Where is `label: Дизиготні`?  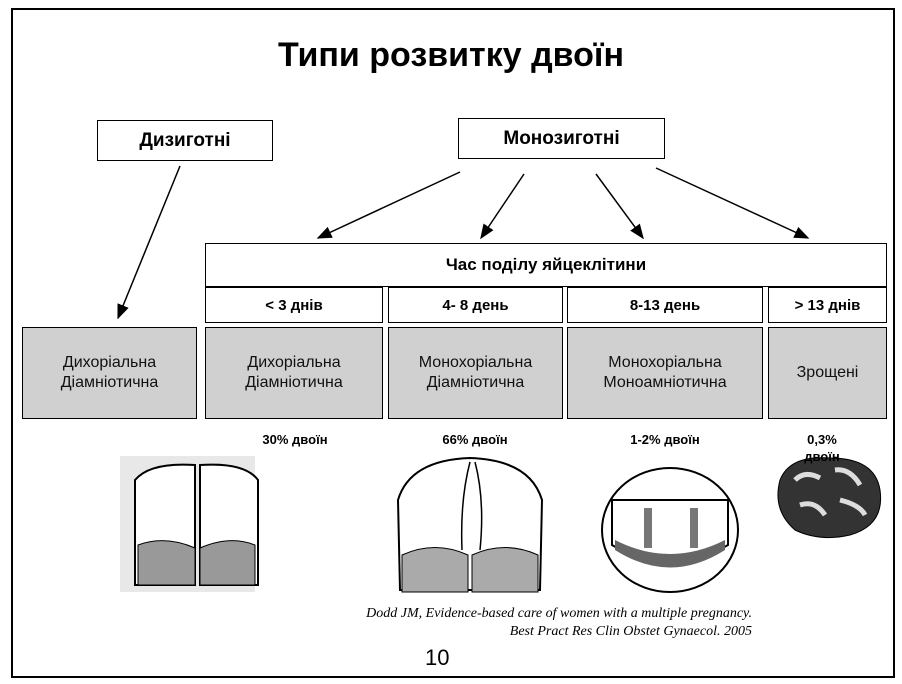 label: Дизиготні is located at coordinates (185, 140).